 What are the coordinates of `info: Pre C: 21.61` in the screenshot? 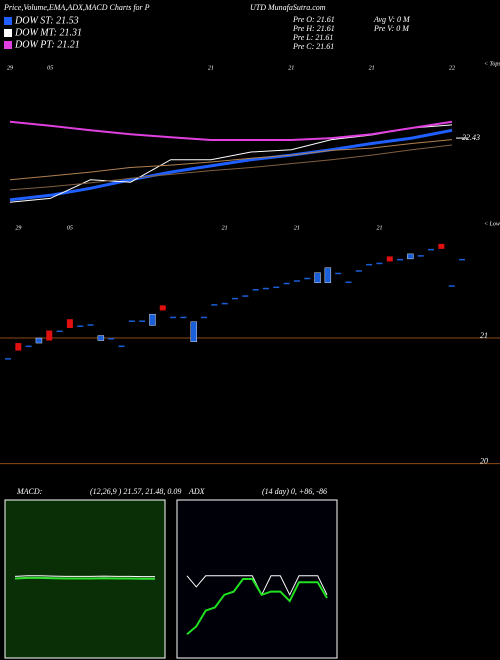 It's located at (313, 46).